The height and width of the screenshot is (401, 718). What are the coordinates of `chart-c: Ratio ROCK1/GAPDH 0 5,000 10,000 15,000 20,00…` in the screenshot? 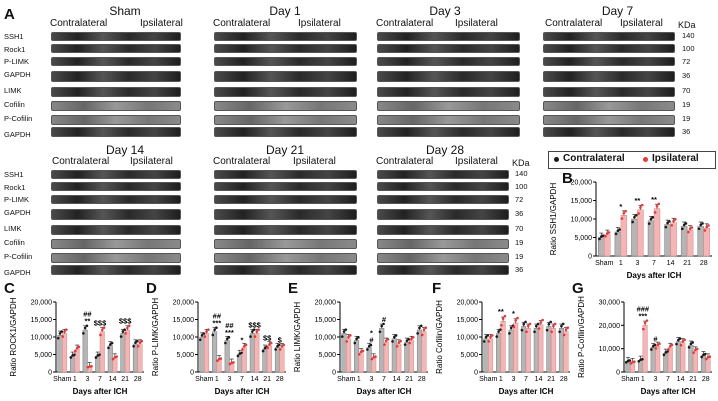 It's located at (76, 346).